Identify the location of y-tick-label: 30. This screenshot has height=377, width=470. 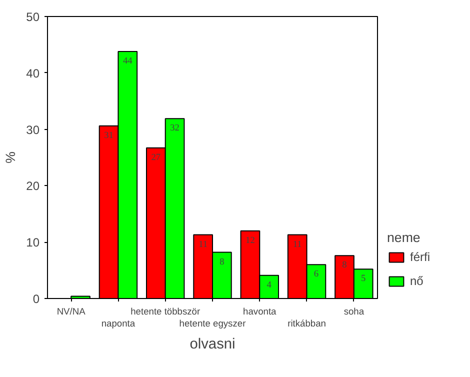
(33, 129).